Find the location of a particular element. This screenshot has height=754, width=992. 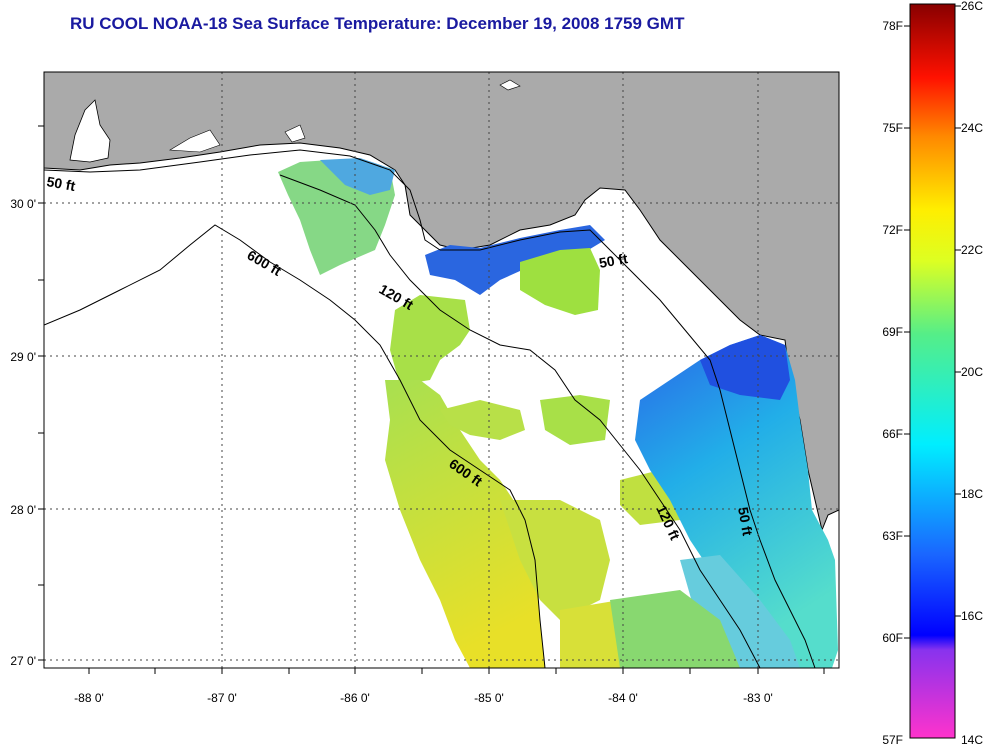

sst-patch-east is located at coordinates (736, 501).